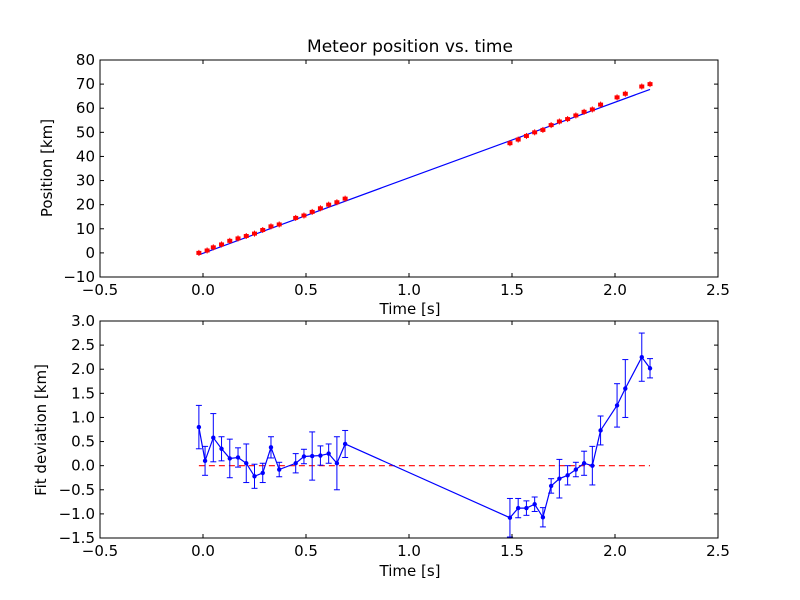 This screenshot has width=800, height=600. I want to click on y-tick-label: 0, so click(90, 253).